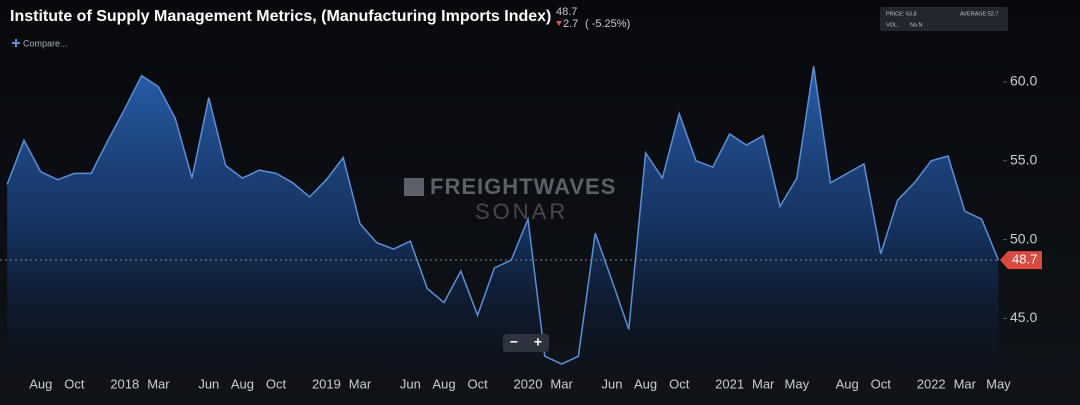  What do you see at coordinates (1023, 159) in the screenshot?
I see `y-tick-label: 55.0` at bounding box center [1023, 159].